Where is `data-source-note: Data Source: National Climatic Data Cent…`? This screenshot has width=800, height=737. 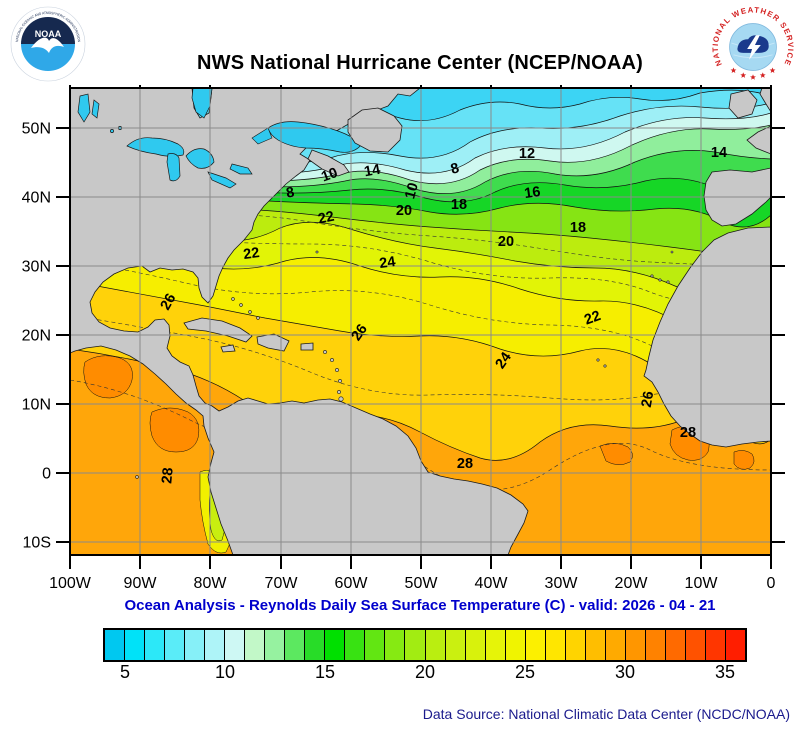
data-source-note: Data Source: National Climatic Data Cent… is located at coordinates (606, 714).